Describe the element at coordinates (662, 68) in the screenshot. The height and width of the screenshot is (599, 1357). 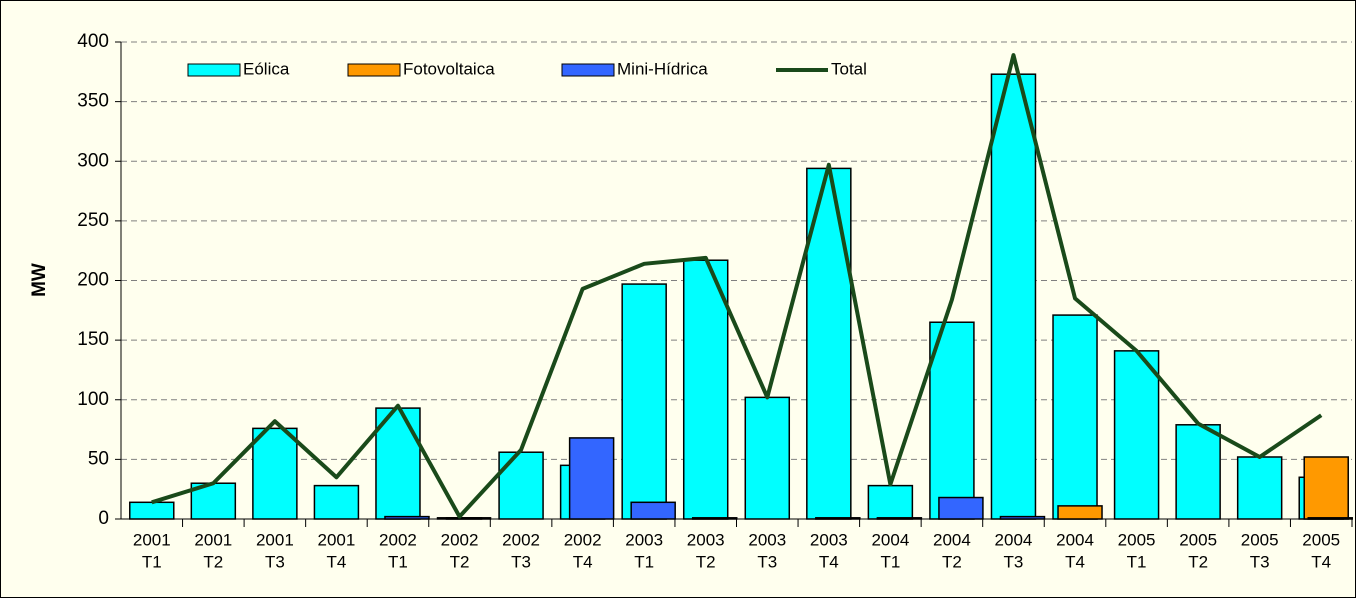
I see `legend-label: Mini-Hídrica` at that location.